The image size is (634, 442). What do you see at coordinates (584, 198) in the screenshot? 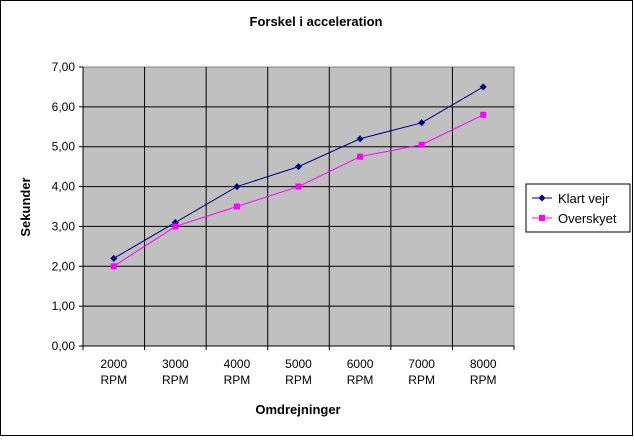
I see `legend-label: Klart vejr` at bounding box center [584, 198].